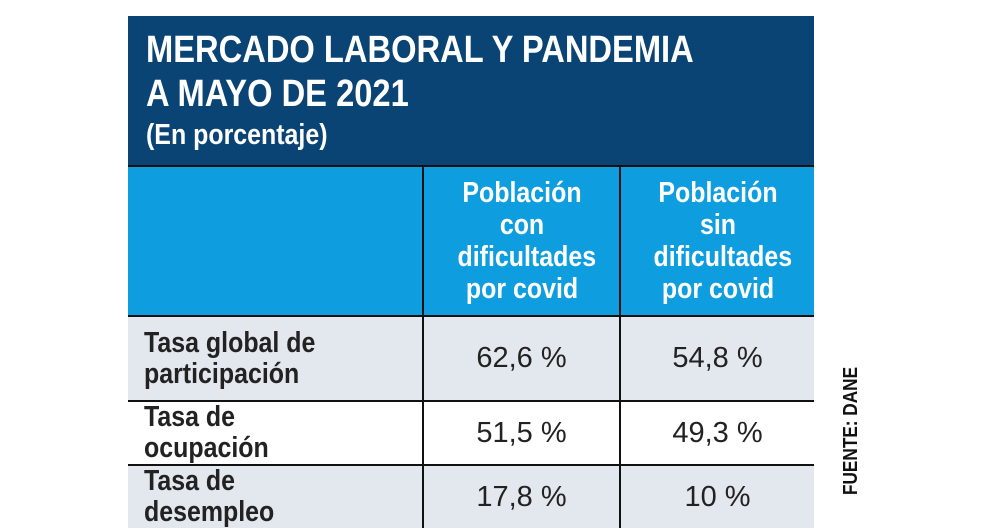 This screenshot has width=1000, height=530. Describe the element at coordinates (206, 432) in the screenshot. I see `row-label-text: Tasa de ocupación` at that location.